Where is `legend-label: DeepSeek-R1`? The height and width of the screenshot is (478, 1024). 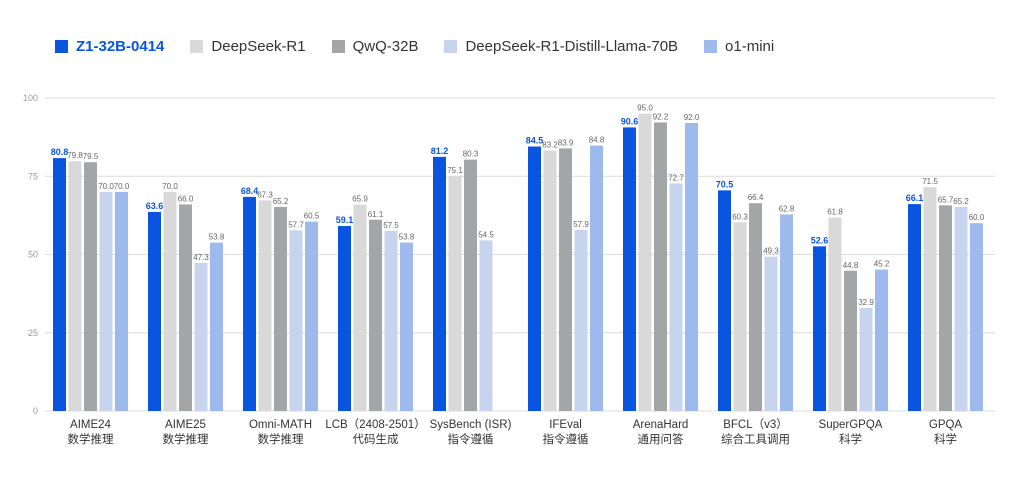 legend-label: DeepSeek-R1 is located at coordinates (258, 46).